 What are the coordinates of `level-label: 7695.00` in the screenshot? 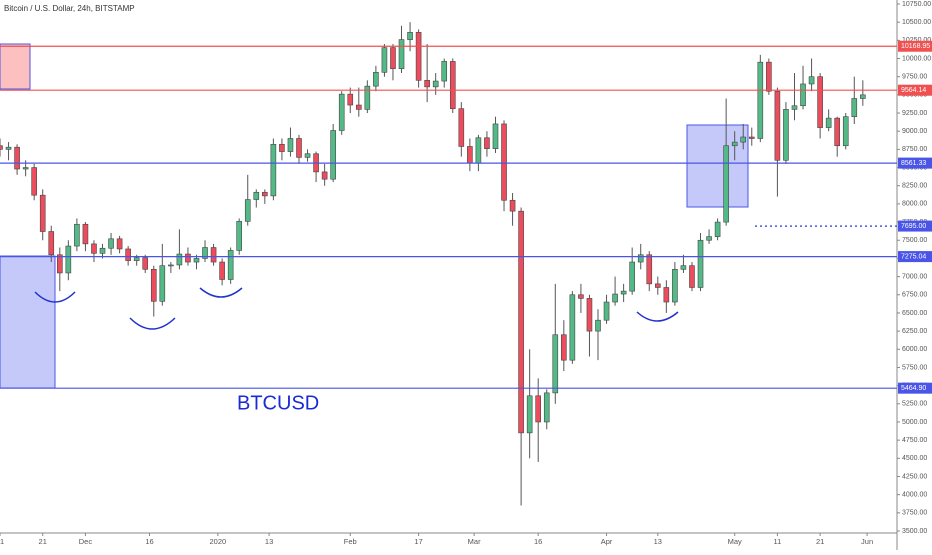 It's located at (913, 226).